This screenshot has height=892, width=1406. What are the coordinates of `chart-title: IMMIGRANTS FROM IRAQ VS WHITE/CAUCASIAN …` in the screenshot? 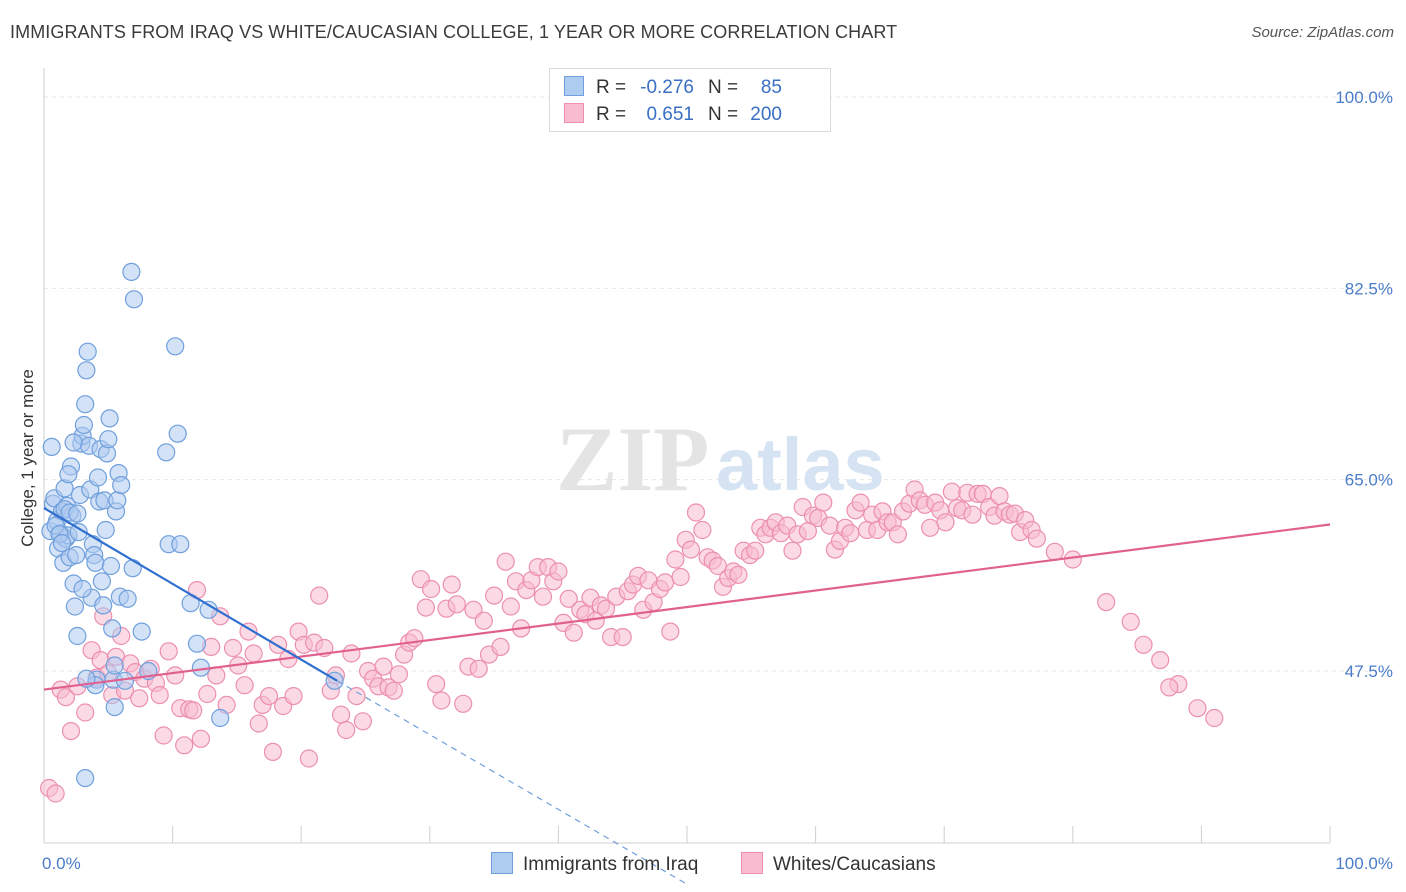 It's located at (454, 32).